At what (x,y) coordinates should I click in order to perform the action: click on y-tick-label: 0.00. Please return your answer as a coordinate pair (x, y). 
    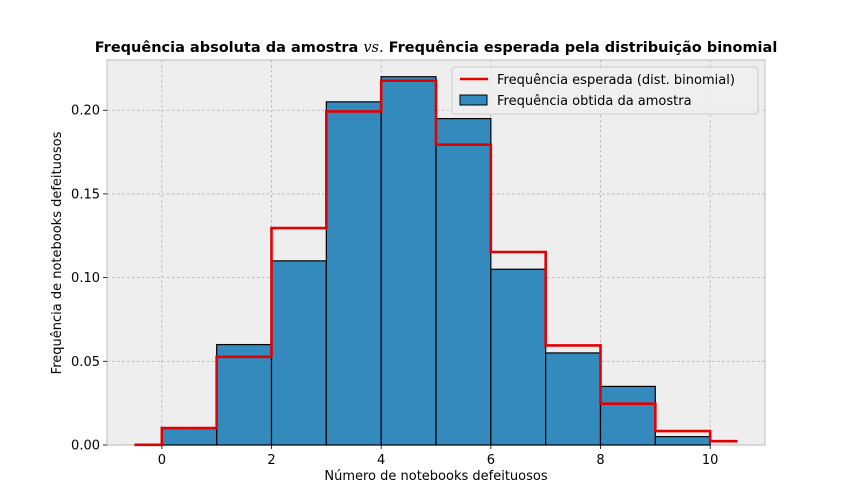
    Looking at the image, I should click on (85, 446).